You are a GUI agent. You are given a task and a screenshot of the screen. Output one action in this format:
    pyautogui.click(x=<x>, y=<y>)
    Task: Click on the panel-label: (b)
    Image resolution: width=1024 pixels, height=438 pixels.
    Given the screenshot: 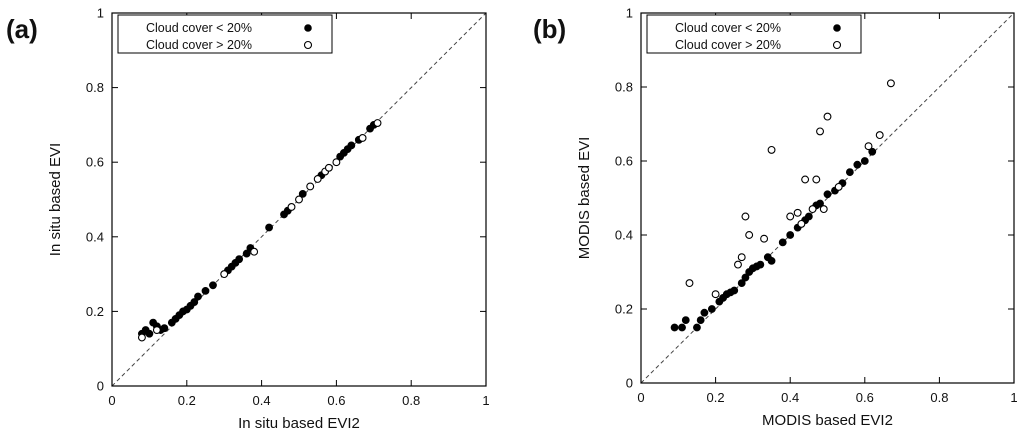 What is the action you would take?
    pyautogui.click(x=549, y=29)
    